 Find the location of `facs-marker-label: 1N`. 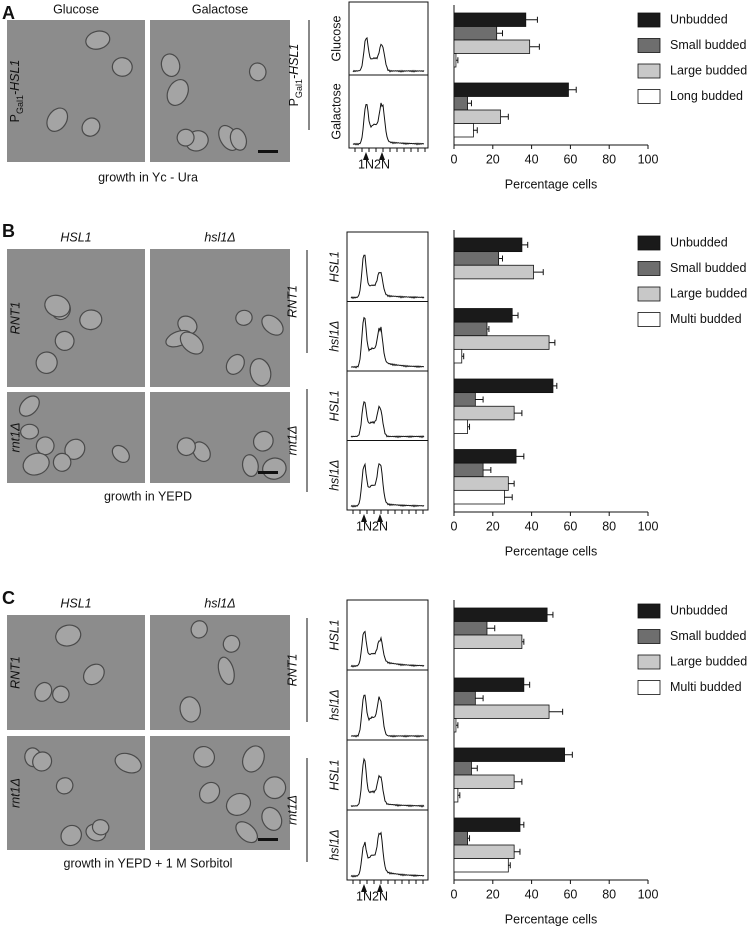

facs-marker-label: 1N is located at coordinates (364, 896).